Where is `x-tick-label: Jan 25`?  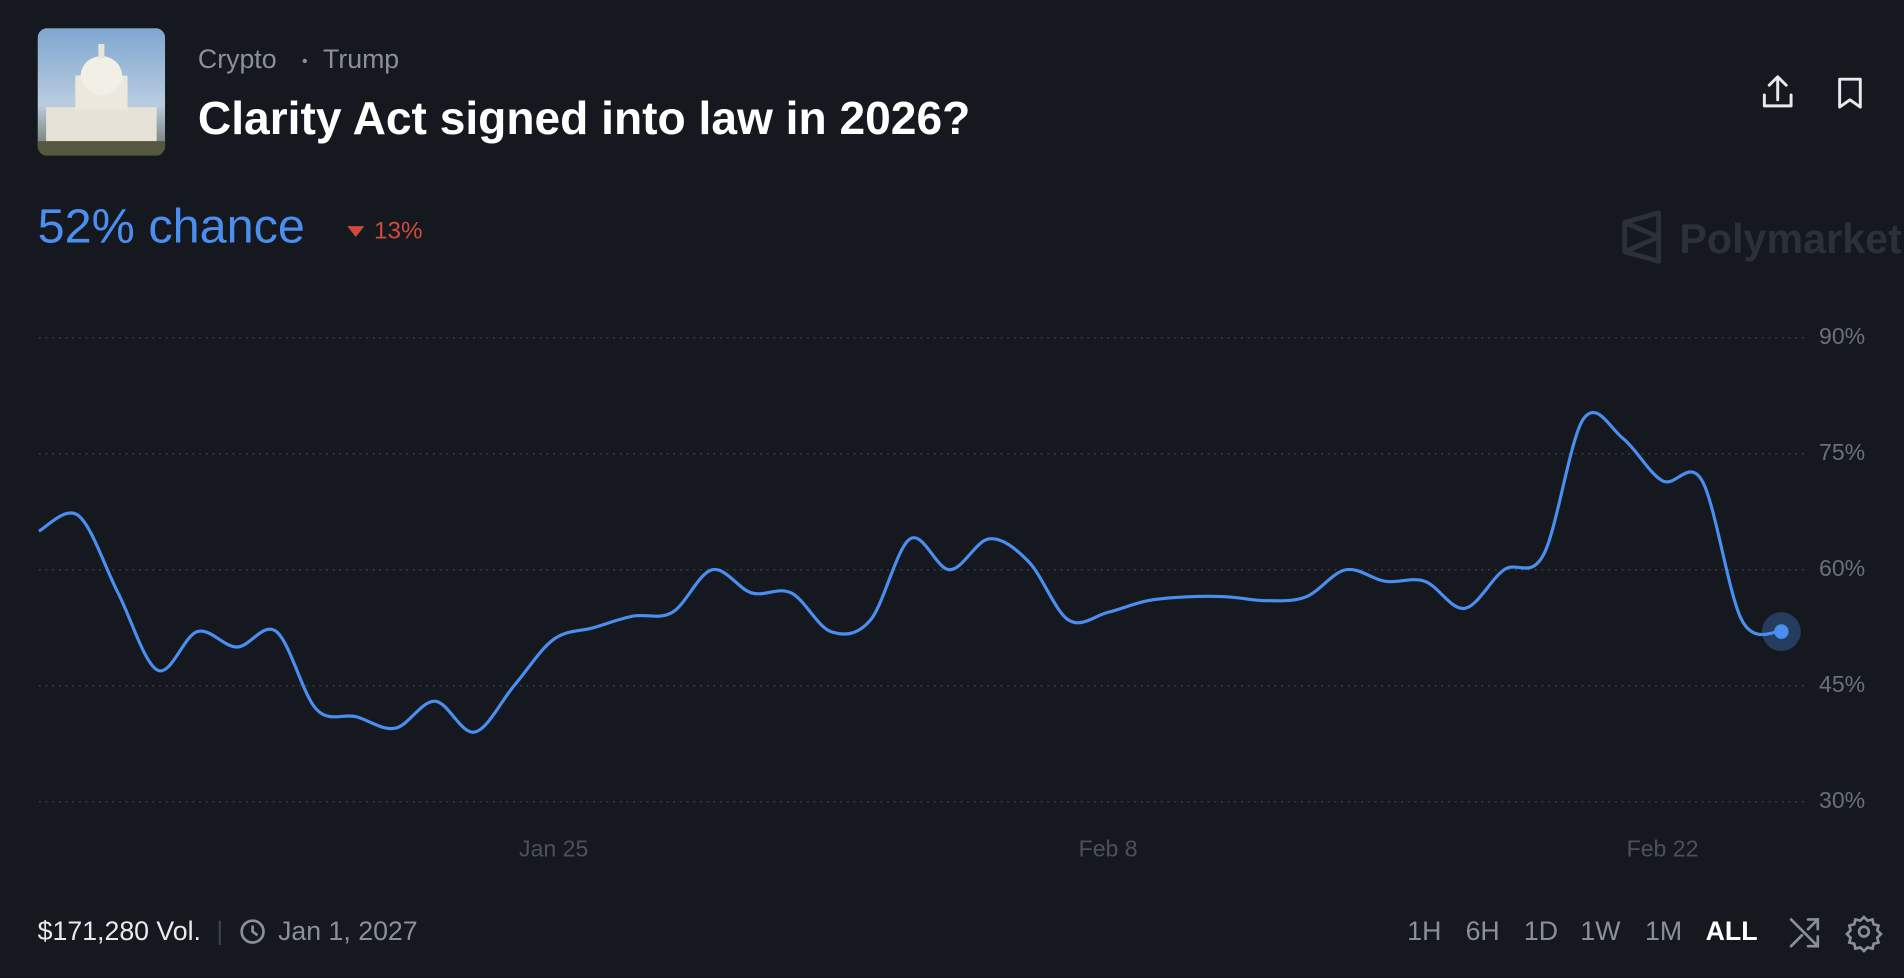
x-tick-label: Jan 25 is located at coordinates (553, 848).